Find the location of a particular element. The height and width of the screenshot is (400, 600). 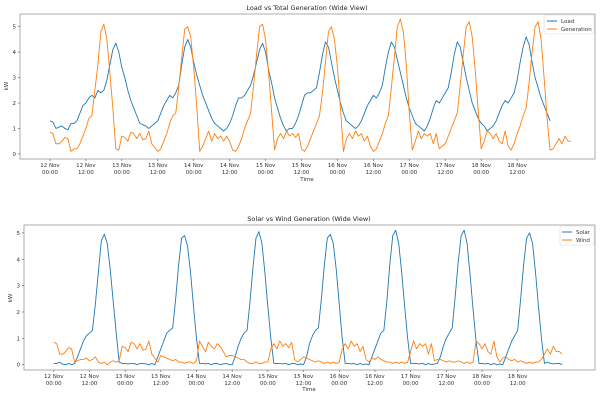

chart-title: Solar vs Wind Generation (Wide View) is located at coordinates (308, 219).